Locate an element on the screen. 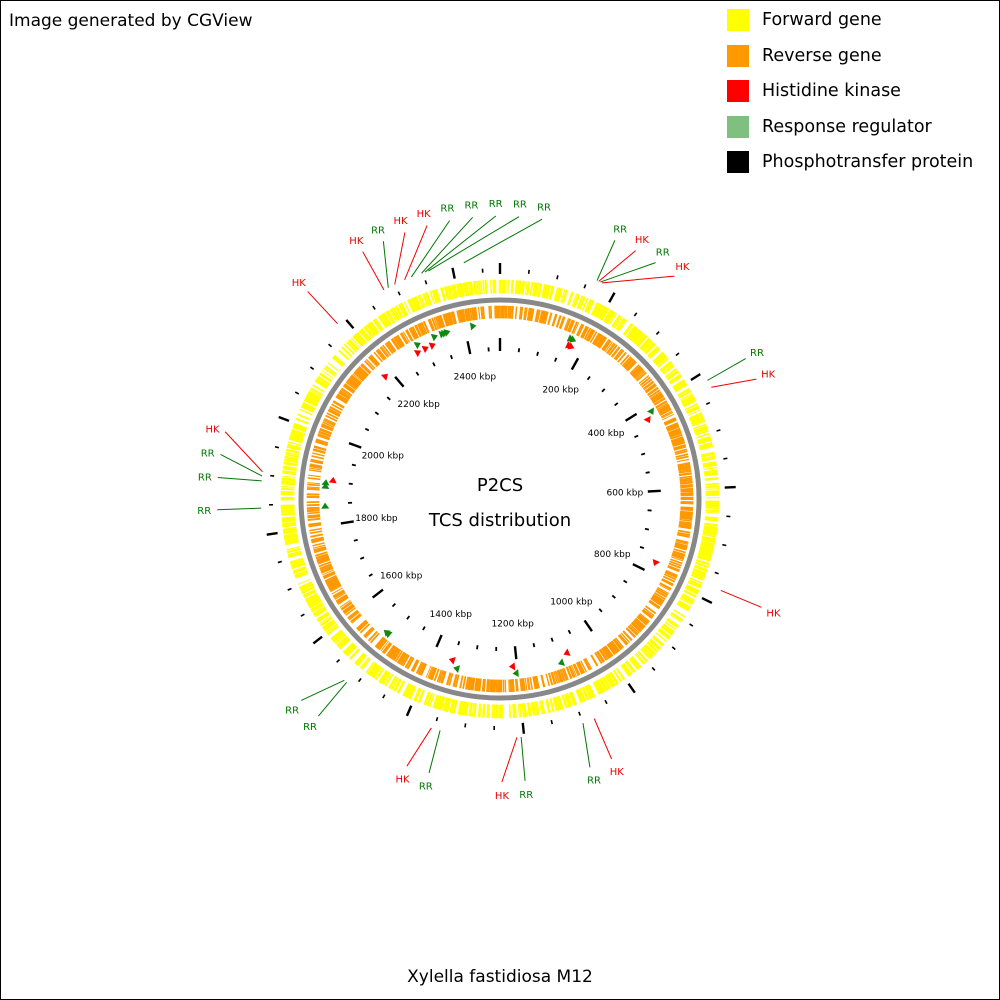  kbp-label: 2400 kbp is located at coordinates (475, 378).